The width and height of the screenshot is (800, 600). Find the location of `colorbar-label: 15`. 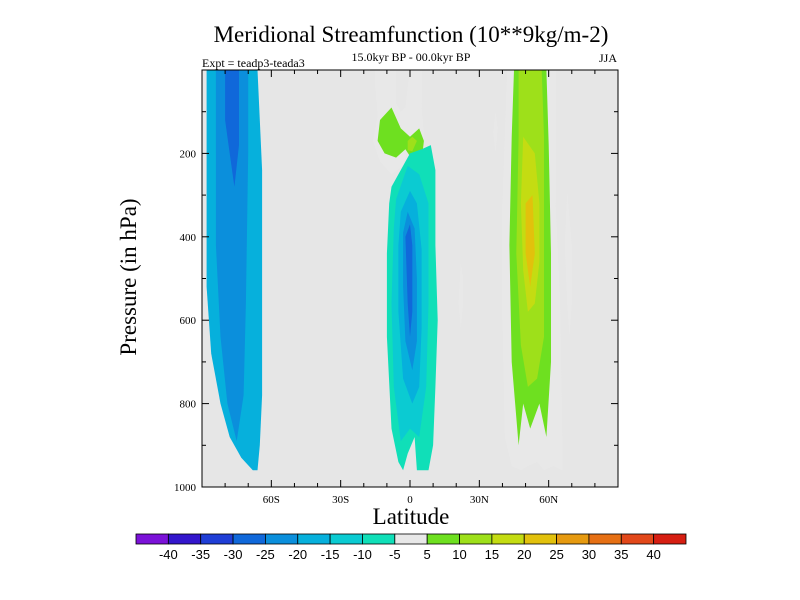

colorbar-label: 15 is located at coordinates (492, 554).